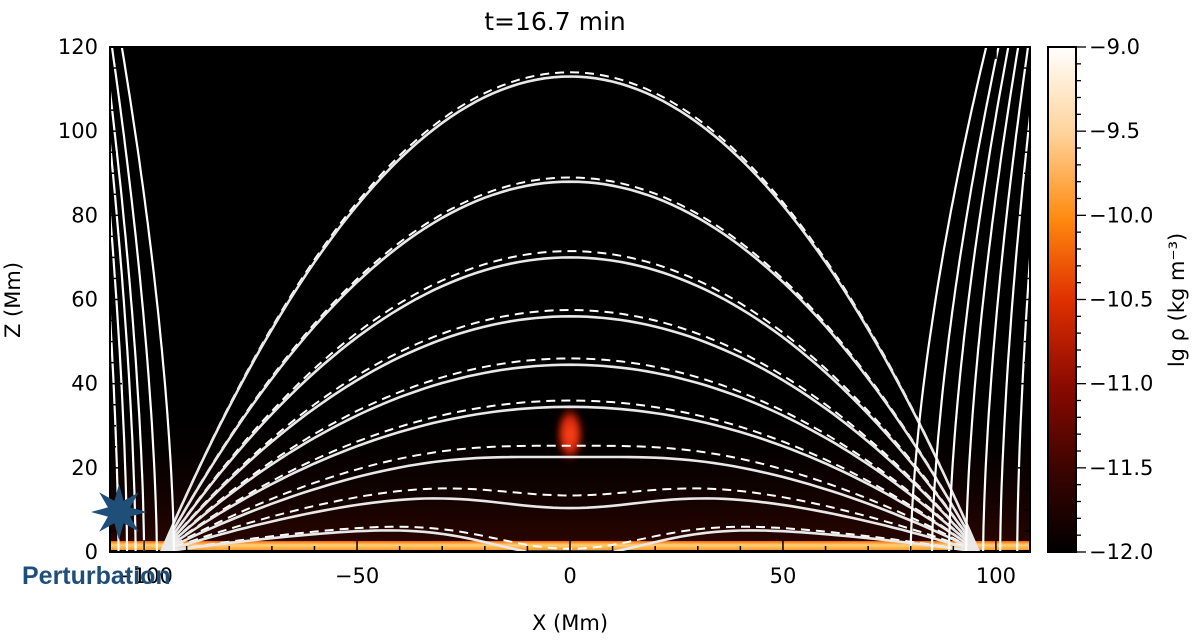  Describe the element at coordinates (1062, 299) in the screenshot. I see `colorbar-gradient` at that location.